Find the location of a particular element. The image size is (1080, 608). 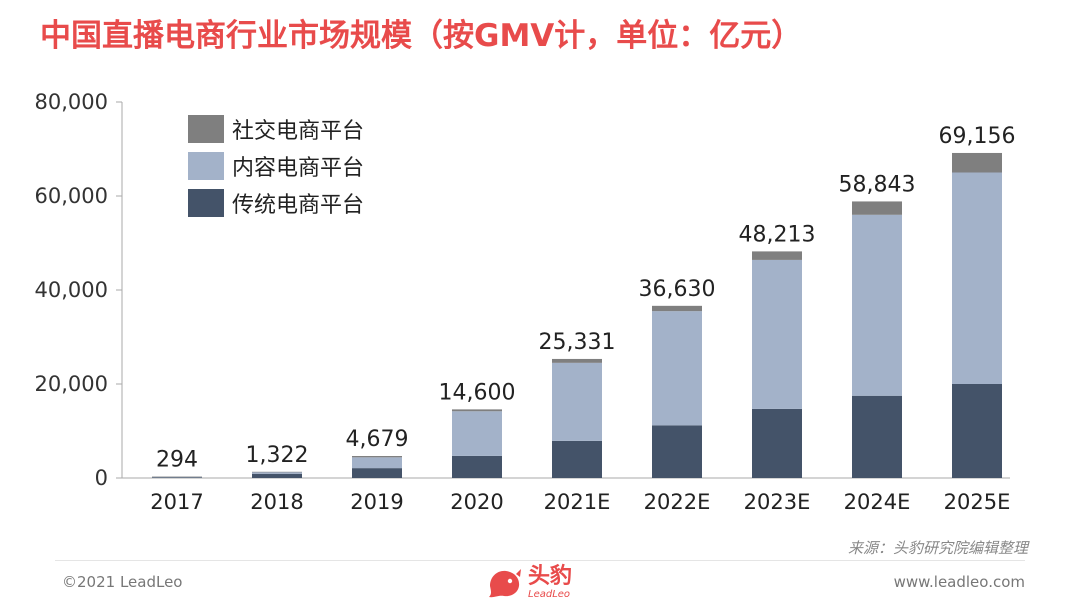

bar-total-label: 4,679 is located at coordinates (377, 439).